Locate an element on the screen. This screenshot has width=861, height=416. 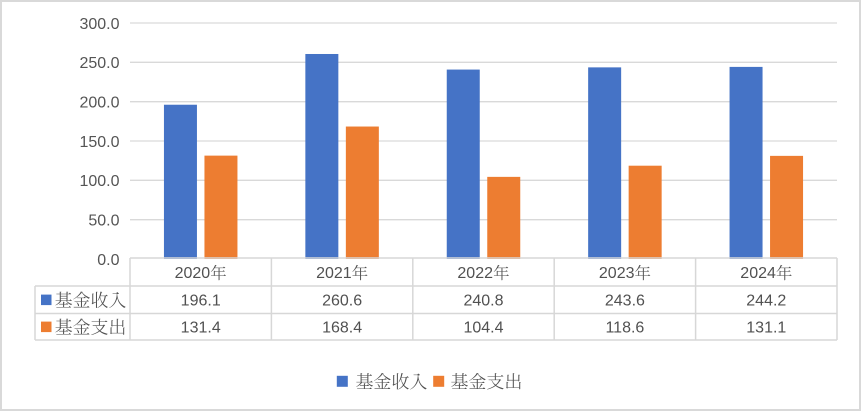
svg-text: 260.6 is located at coordinates (342, 301).